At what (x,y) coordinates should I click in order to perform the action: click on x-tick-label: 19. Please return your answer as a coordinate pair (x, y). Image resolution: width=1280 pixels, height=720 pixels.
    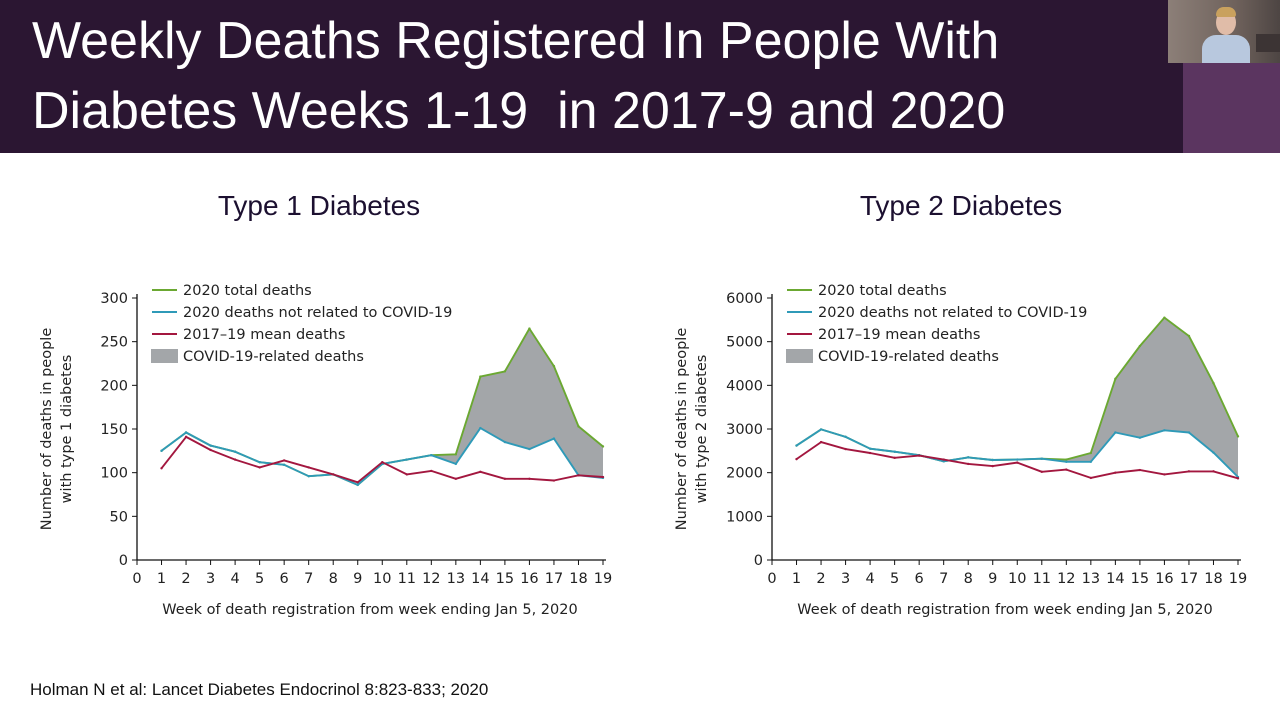
    Looking at the image, I should click on (603, 579).